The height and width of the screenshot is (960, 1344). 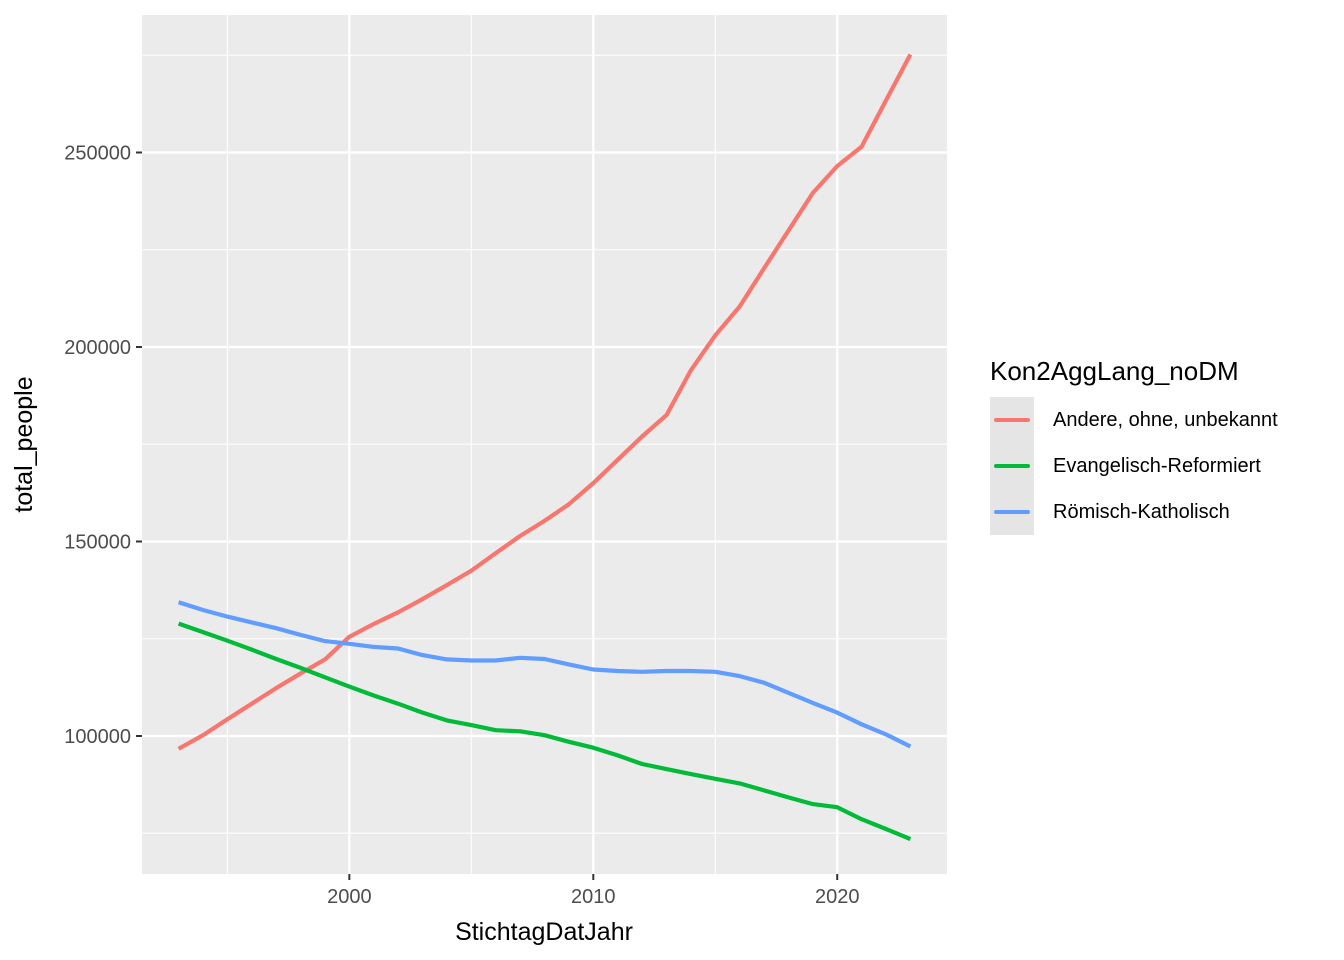 What do you see at coordinates (349, 897) in the screenshot?
I see `x-tick-label: 2000` at bounding box center [349, 897].